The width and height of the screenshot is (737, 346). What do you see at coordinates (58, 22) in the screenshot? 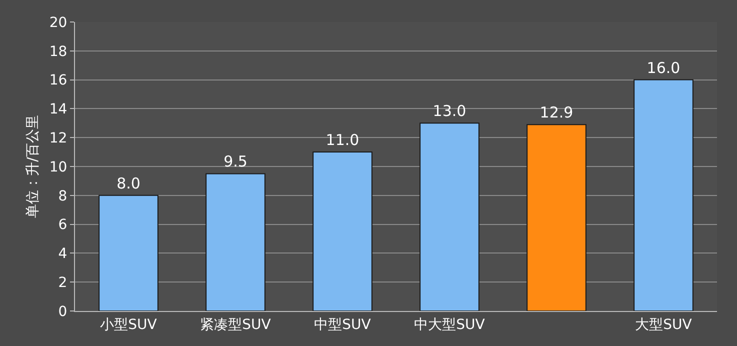
I see `y-tick-label: 20` at bounding box center [58, 22].